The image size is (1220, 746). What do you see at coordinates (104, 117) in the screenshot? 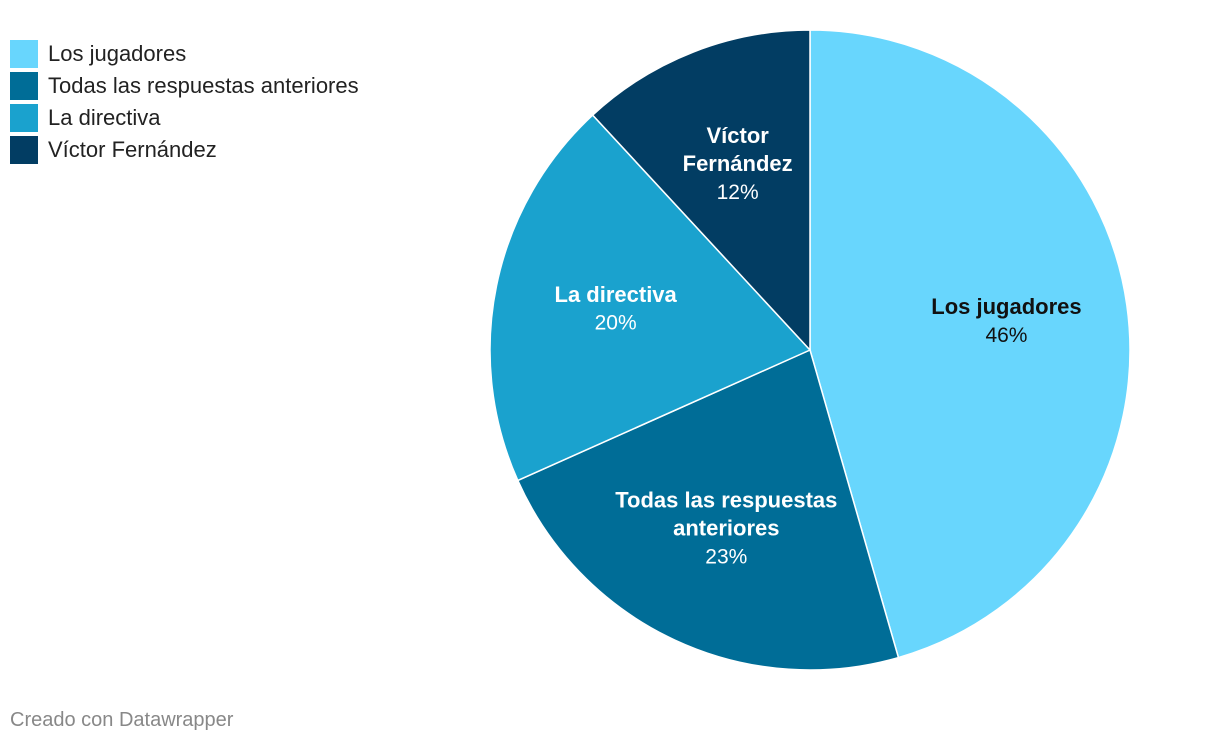
I see `legend-label-la-directiva: La directiva` at bounding box center [104, 117].